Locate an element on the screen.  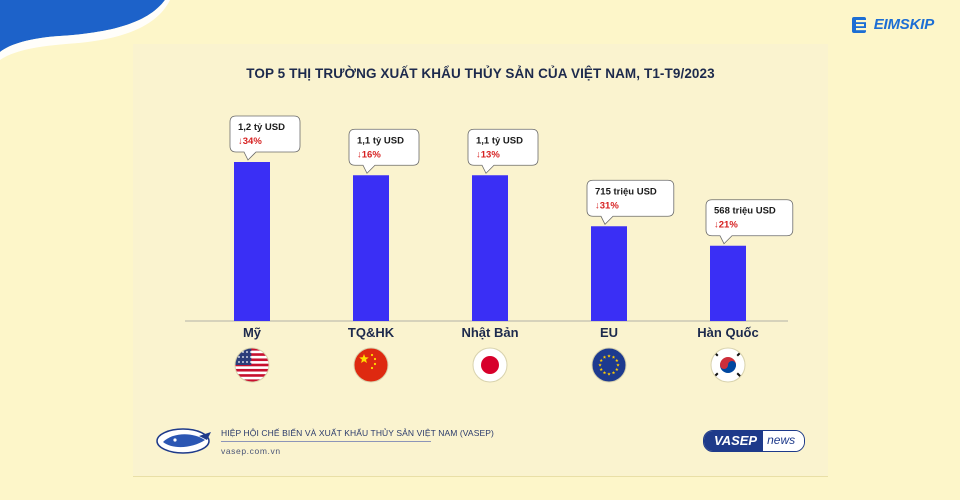
footer-divider is located at coordinates (326, 441).